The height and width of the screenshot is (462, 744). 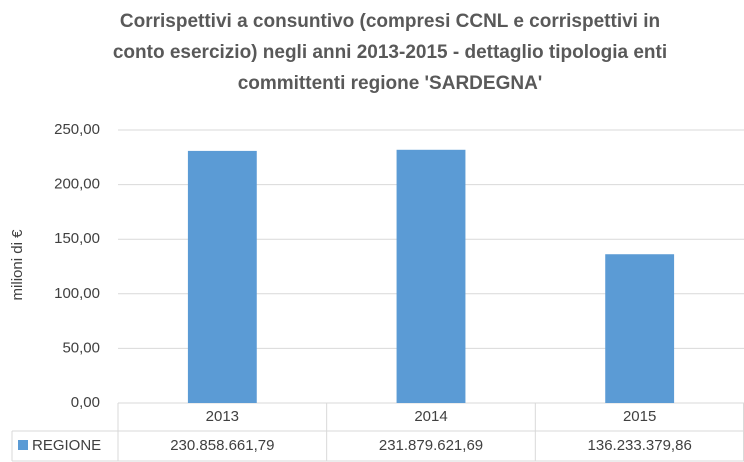 I want to click on y-tick-label: 50,00, so click(x=81, y=347).